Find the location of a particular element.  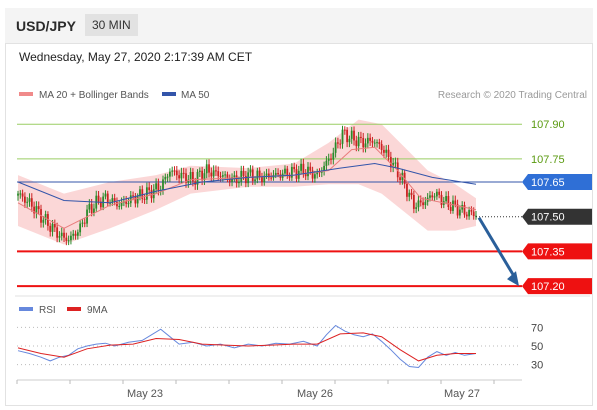

rsi-plot: 70 50 30 is located at coordinates (280, 347).